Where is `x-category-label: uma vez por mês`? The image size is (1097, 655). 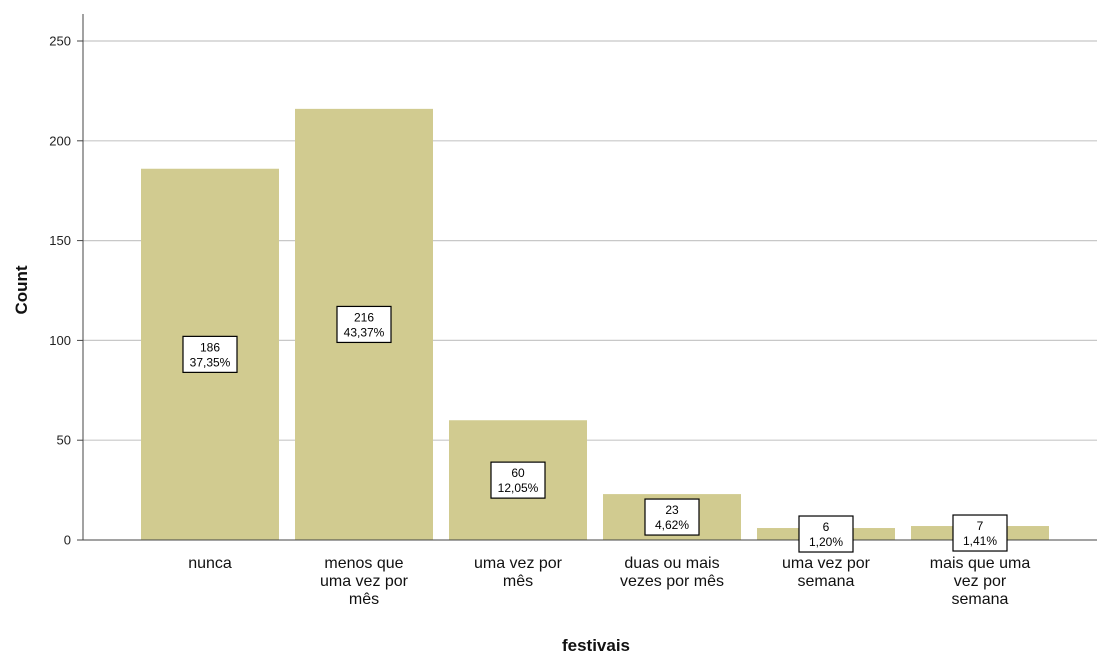 x-category-label: uma vez por mês is located at coordinates (518, 572).